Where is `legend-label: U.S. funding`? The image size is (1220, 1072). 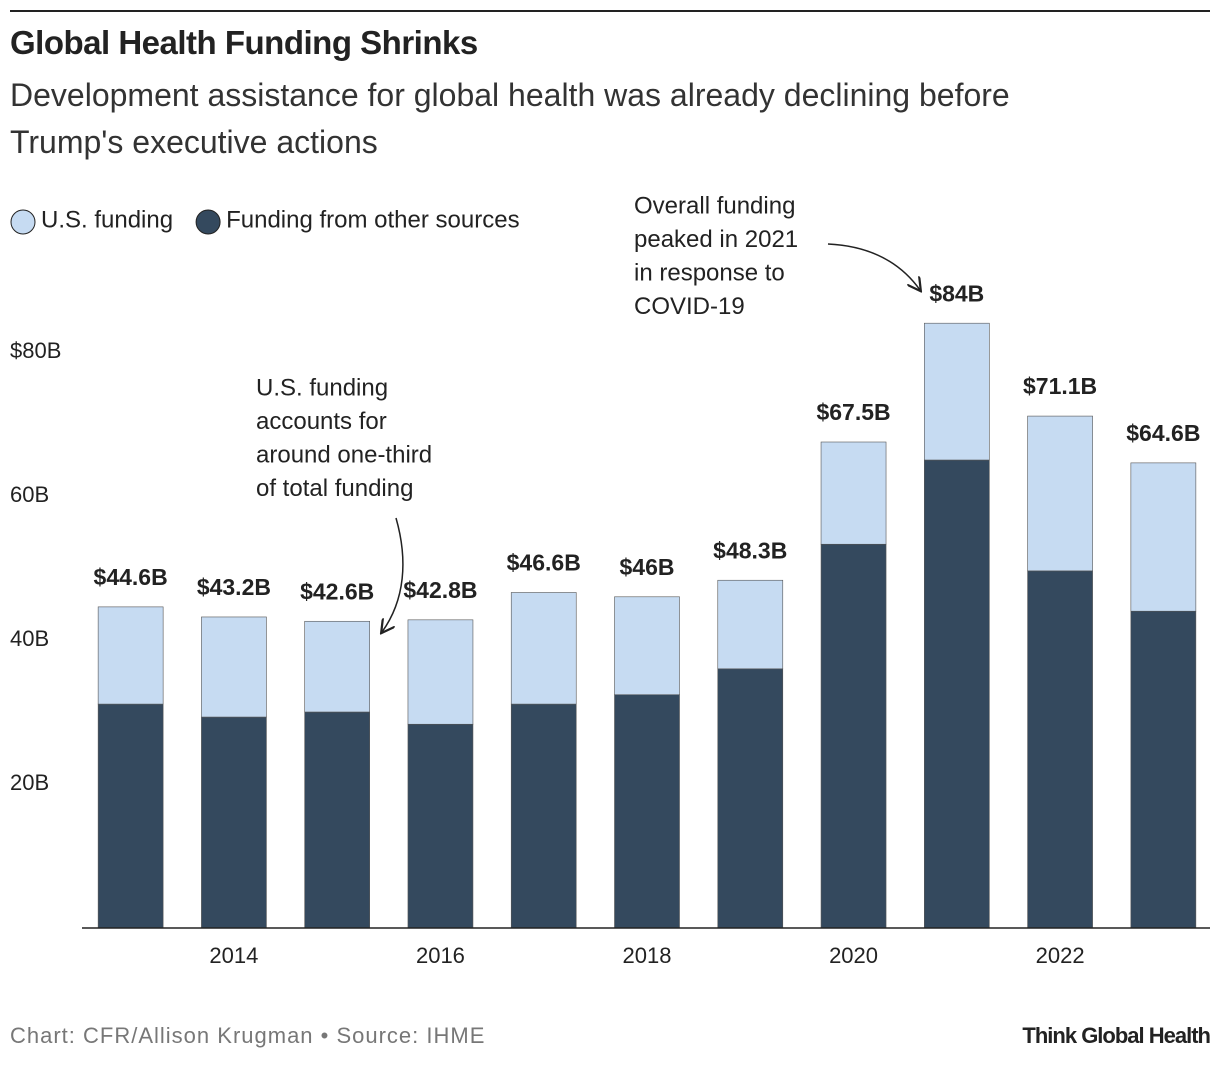 legend-label: U.S. funding is located at coordinates (107, 219).